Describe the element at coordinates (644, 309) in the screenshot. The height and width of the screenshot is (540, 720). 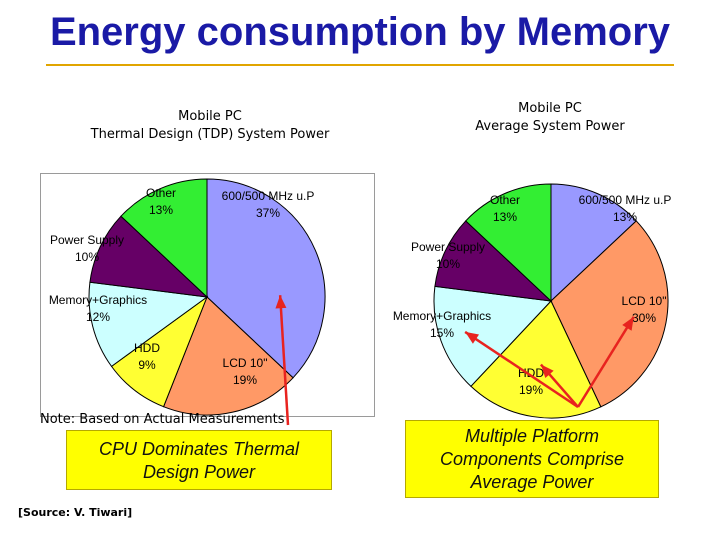
I see `right-pie-label-lcd-10: LCD 10" 30%` at that location.